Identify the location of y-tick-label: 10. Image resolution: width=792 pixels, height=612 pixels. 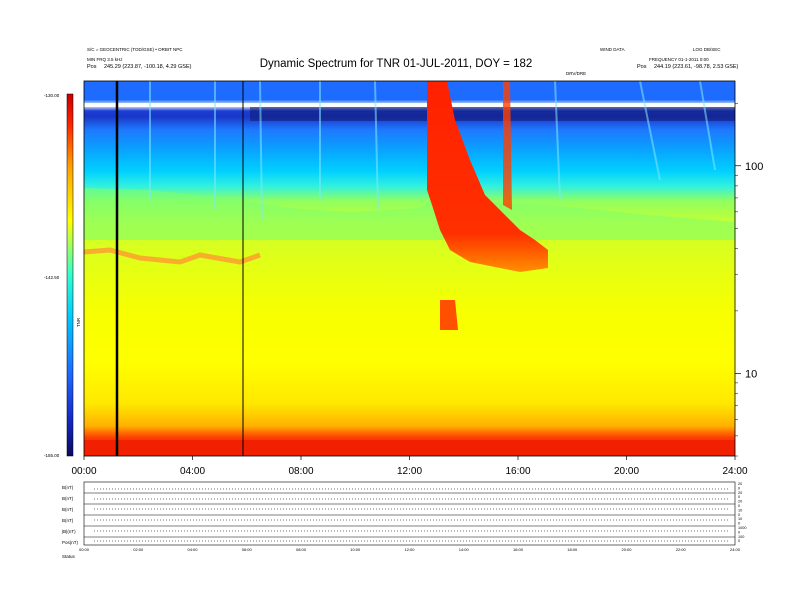
(751, 374).